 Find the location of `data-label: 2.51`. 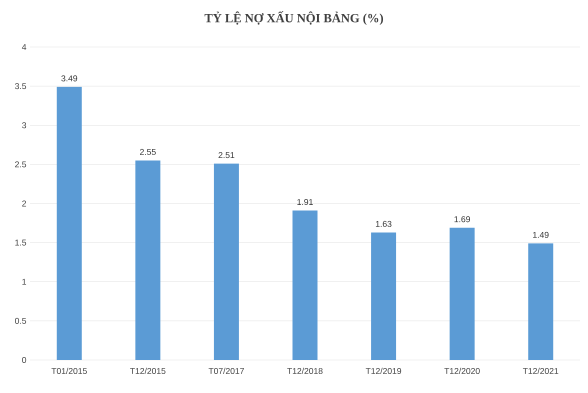

data-label: 2.51 is located at coordinates (226, 155).